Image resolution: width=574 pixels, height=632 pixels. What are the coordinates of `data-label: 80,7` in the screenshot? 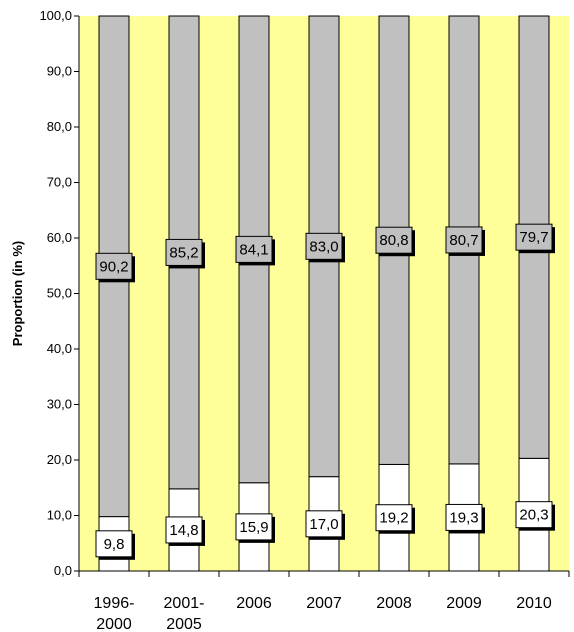 It's located at (463, 240).